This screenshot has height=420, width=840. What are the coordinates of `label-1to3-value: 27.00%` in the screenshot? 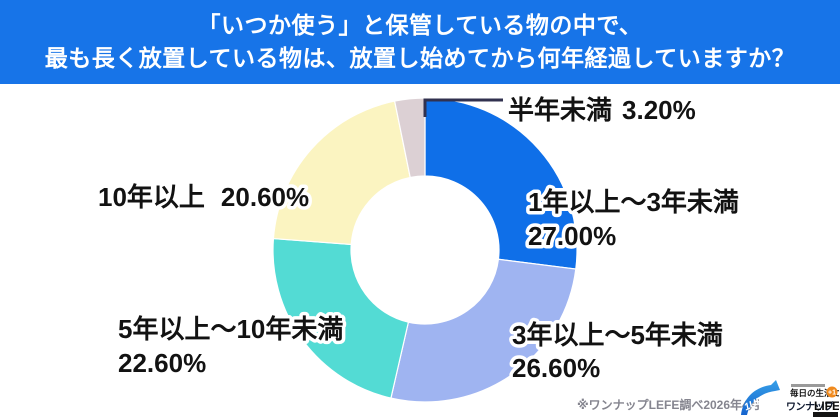 It's located at (572, 236).